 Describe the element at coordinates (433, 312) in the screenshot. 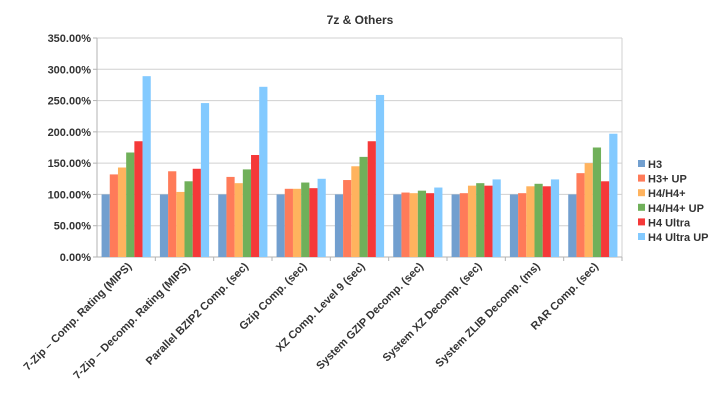

I see `x-tick-label: System XZ Decomp. (sec)` at that location.